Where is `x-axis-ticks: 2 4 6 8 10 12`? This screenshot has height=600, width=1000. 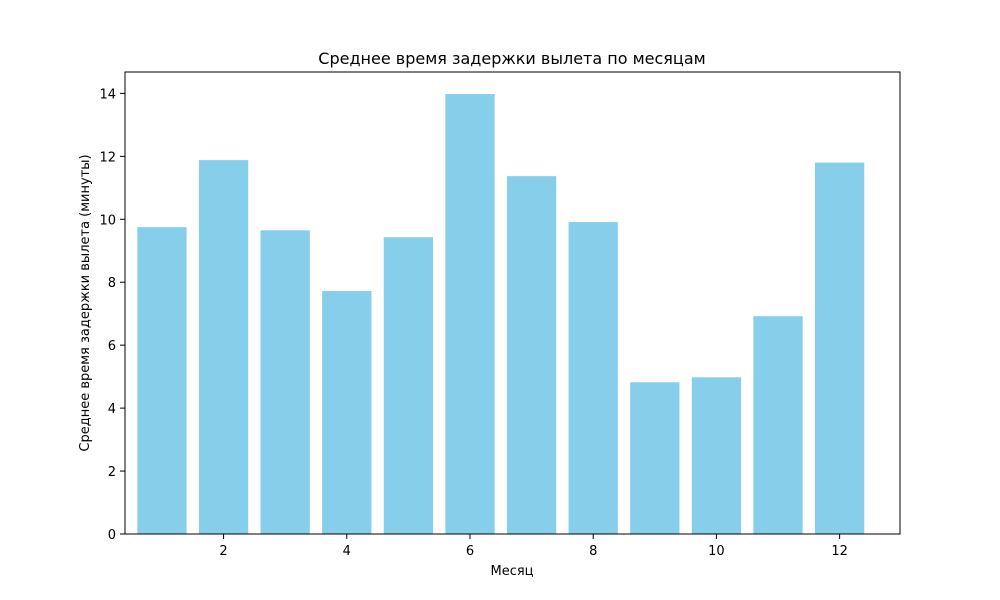
x-axis-ticks: 2 4 6 8 10 12 is located at coordinates (533, 546).